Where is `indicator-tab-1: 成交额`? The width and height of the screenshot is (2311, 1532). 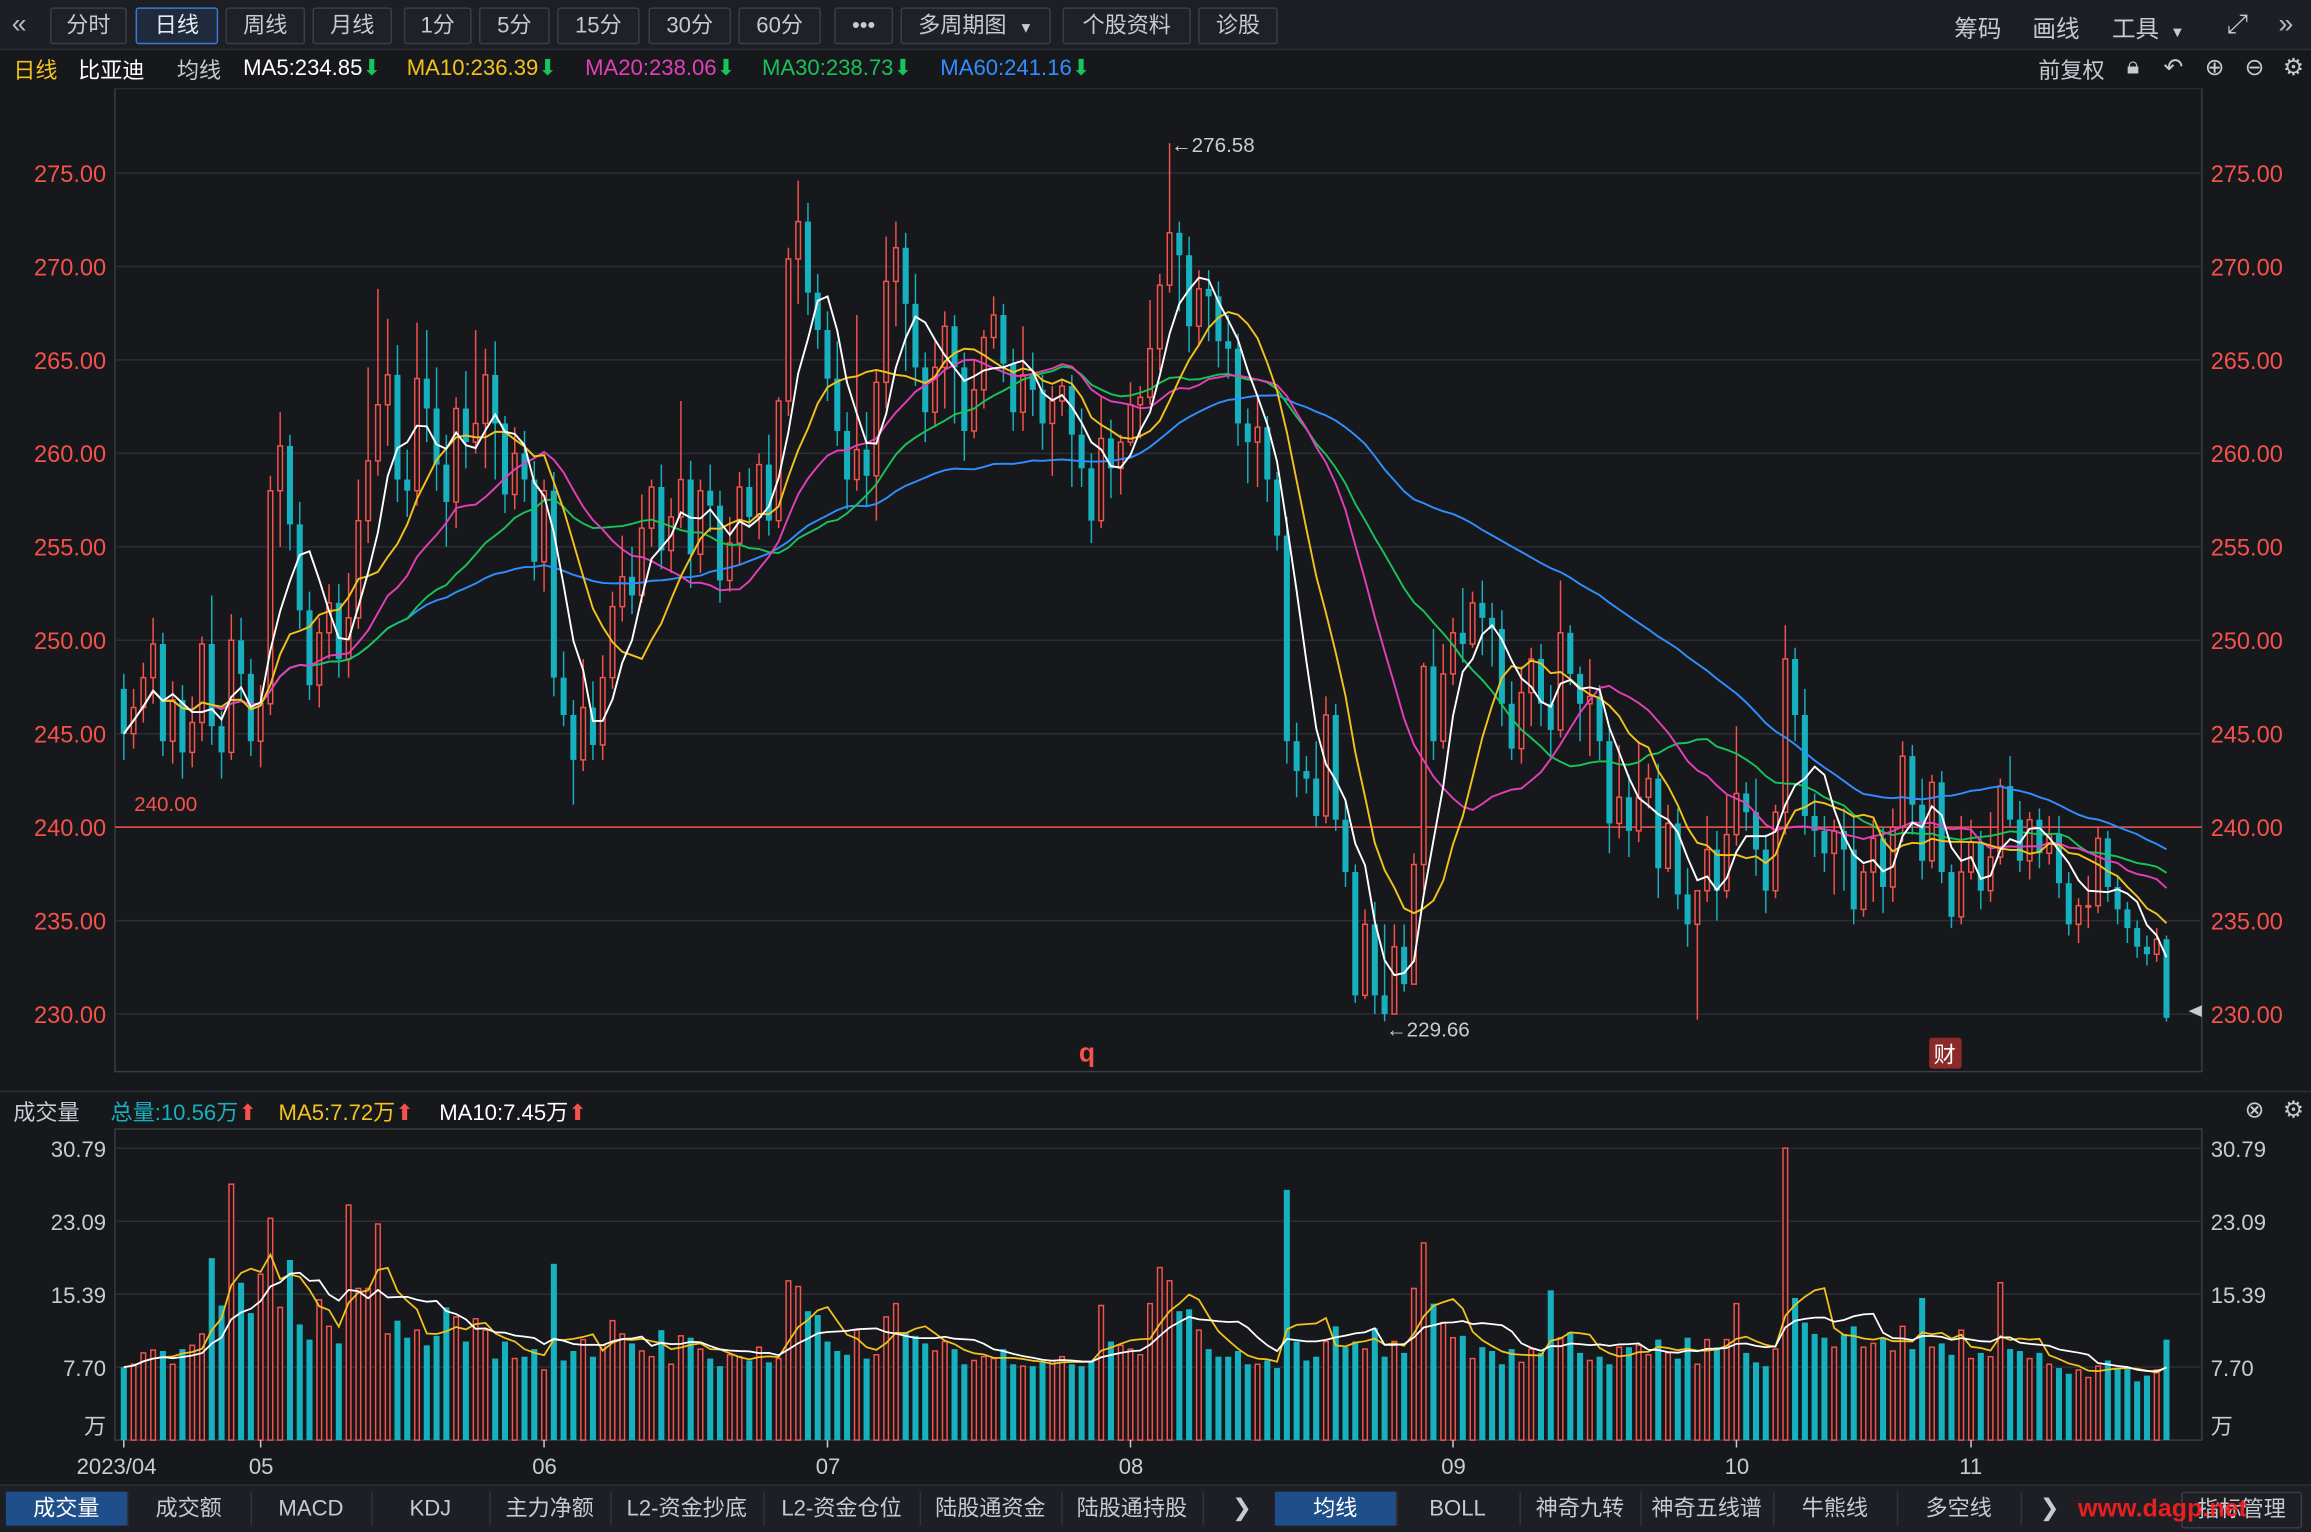
indicator-tab-1: 成交额 is located at coordinates (190, 1508).